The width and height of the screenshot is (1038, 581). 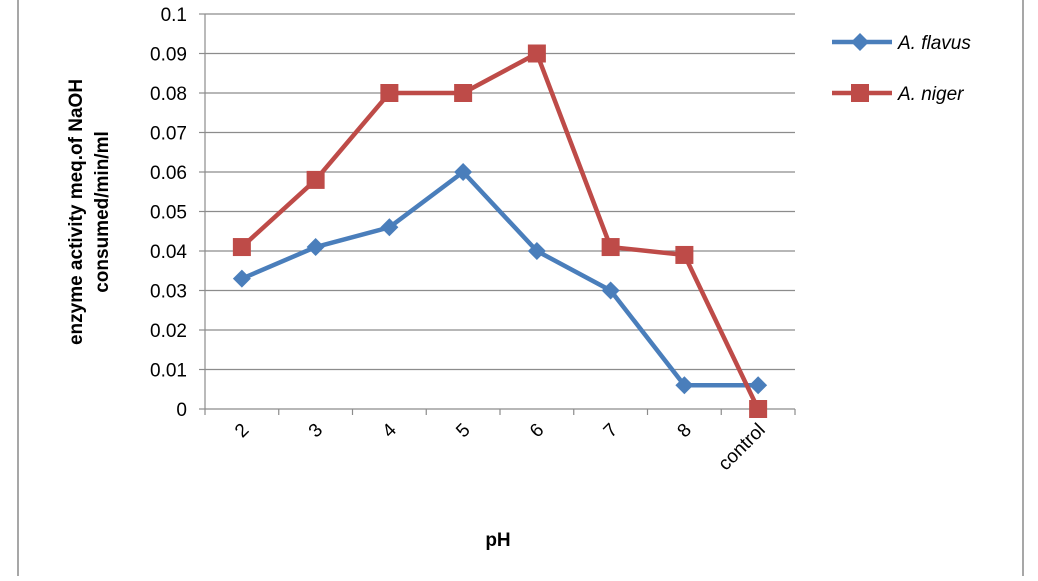 I want to click on y-tick-label: 0.02, so click(x=168, y=331).